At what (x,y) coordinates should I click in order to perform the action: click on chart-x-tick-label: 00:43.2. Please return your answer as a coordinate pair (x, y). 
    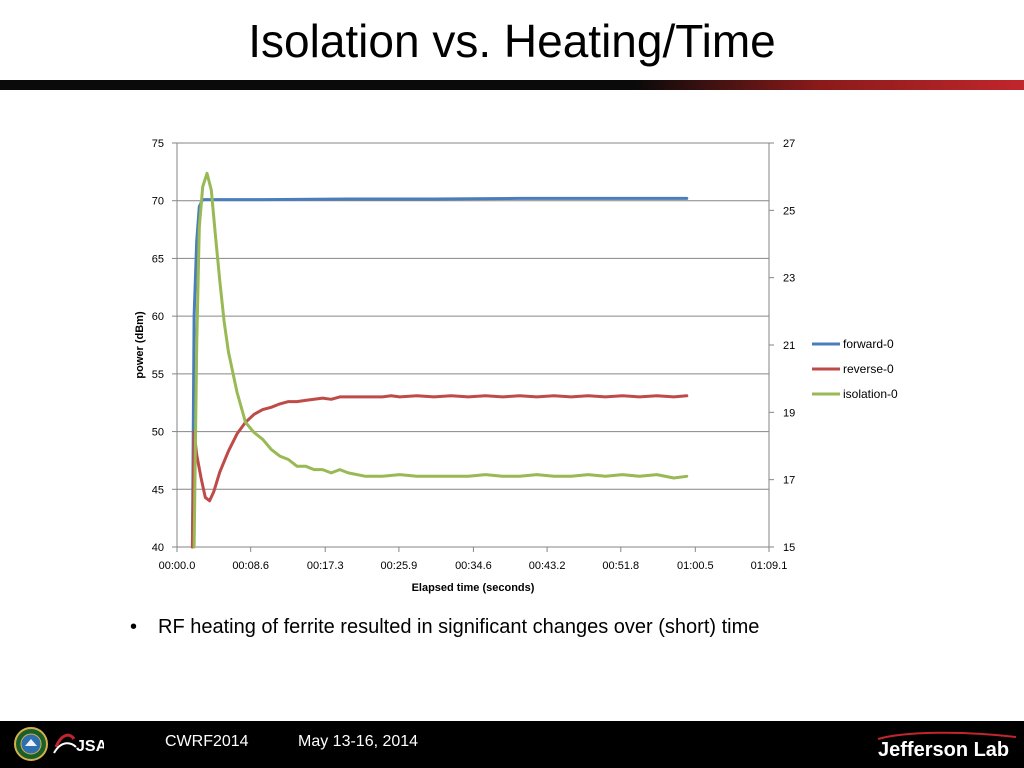
    Looking at the image, I should click on (547, 566).